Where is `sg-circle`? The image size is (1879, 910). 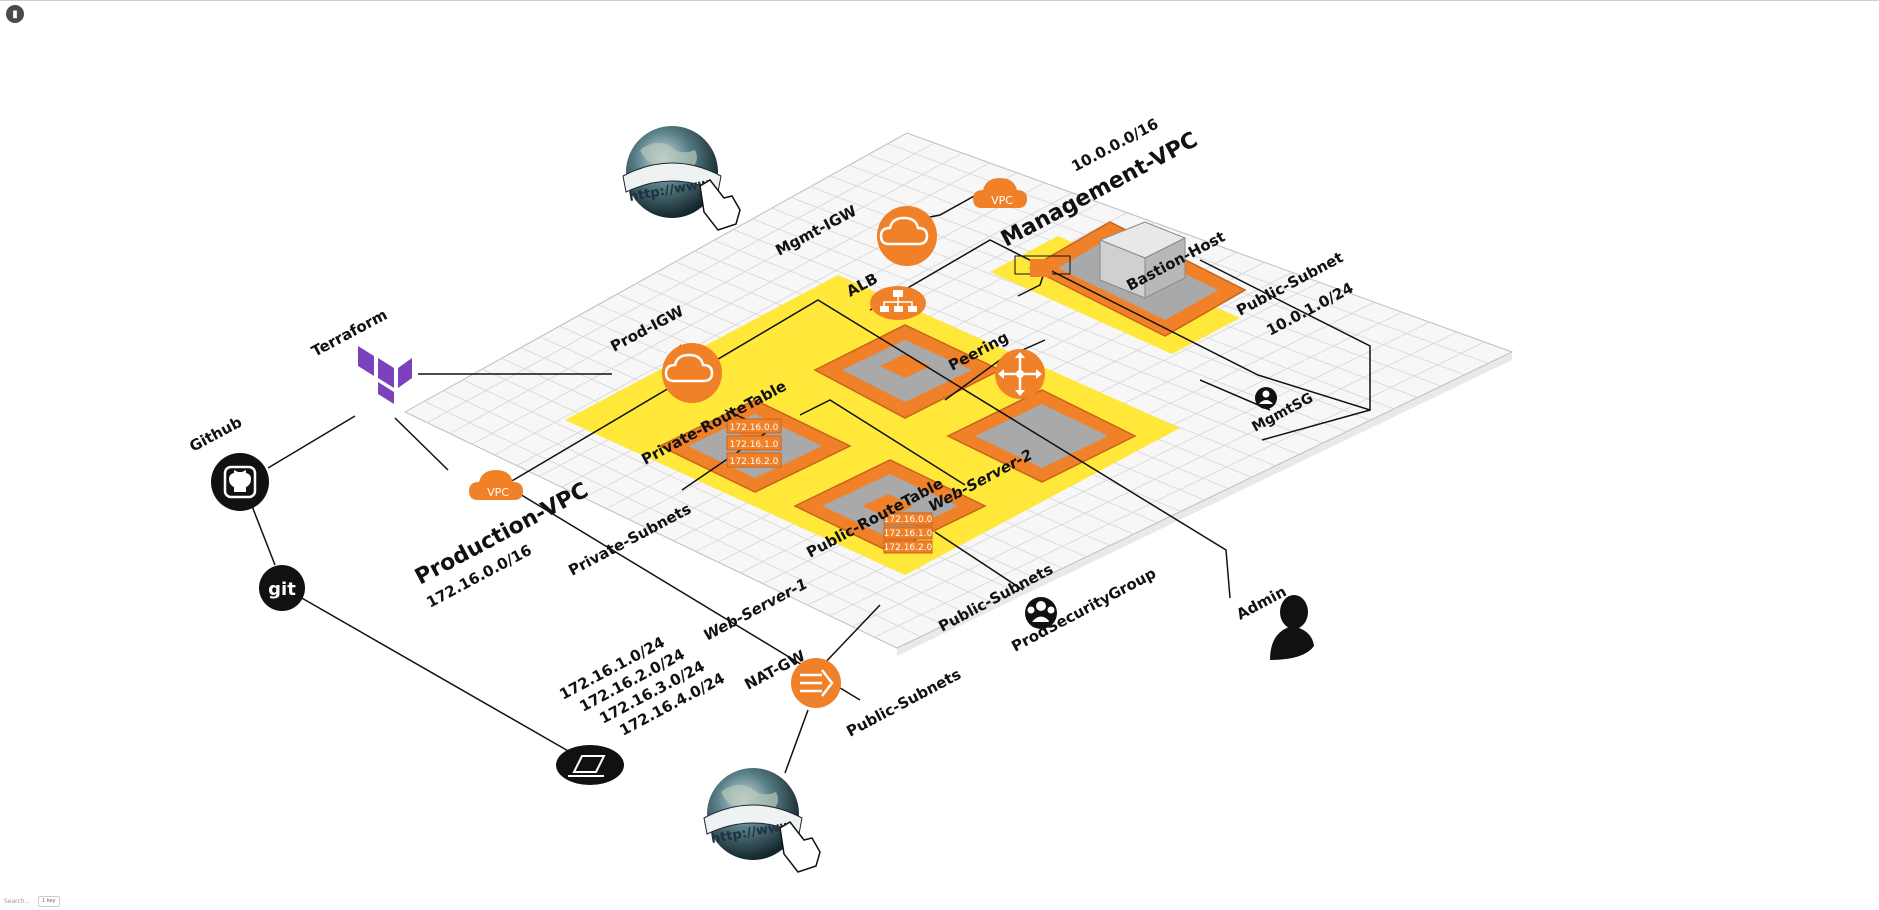
sg-circle is located at coordinates (1266, 398).